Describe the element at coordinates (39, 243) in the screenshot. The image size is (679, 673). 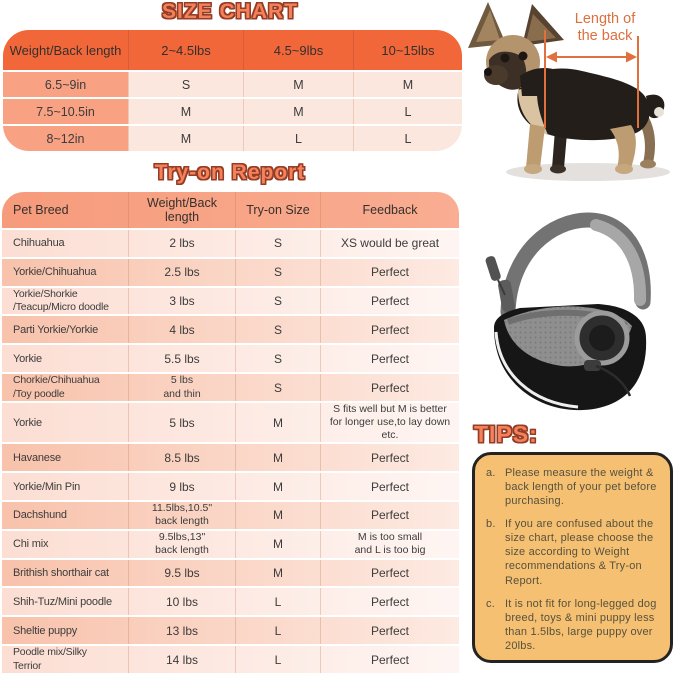
I see `tryon-breed-cell: Chihuahua` at that location.